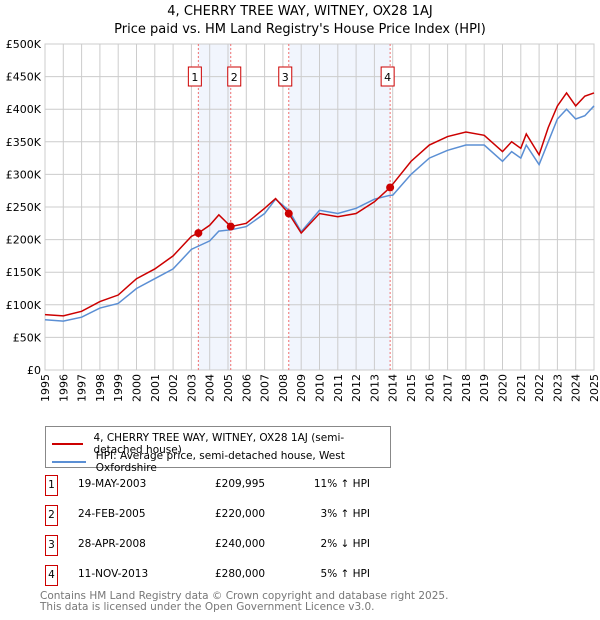 This screenshot has height=620, width=600. Describe the element at coordinates (24, 109) in the screenshot. I see `y-tick-label: £400K` at that location.